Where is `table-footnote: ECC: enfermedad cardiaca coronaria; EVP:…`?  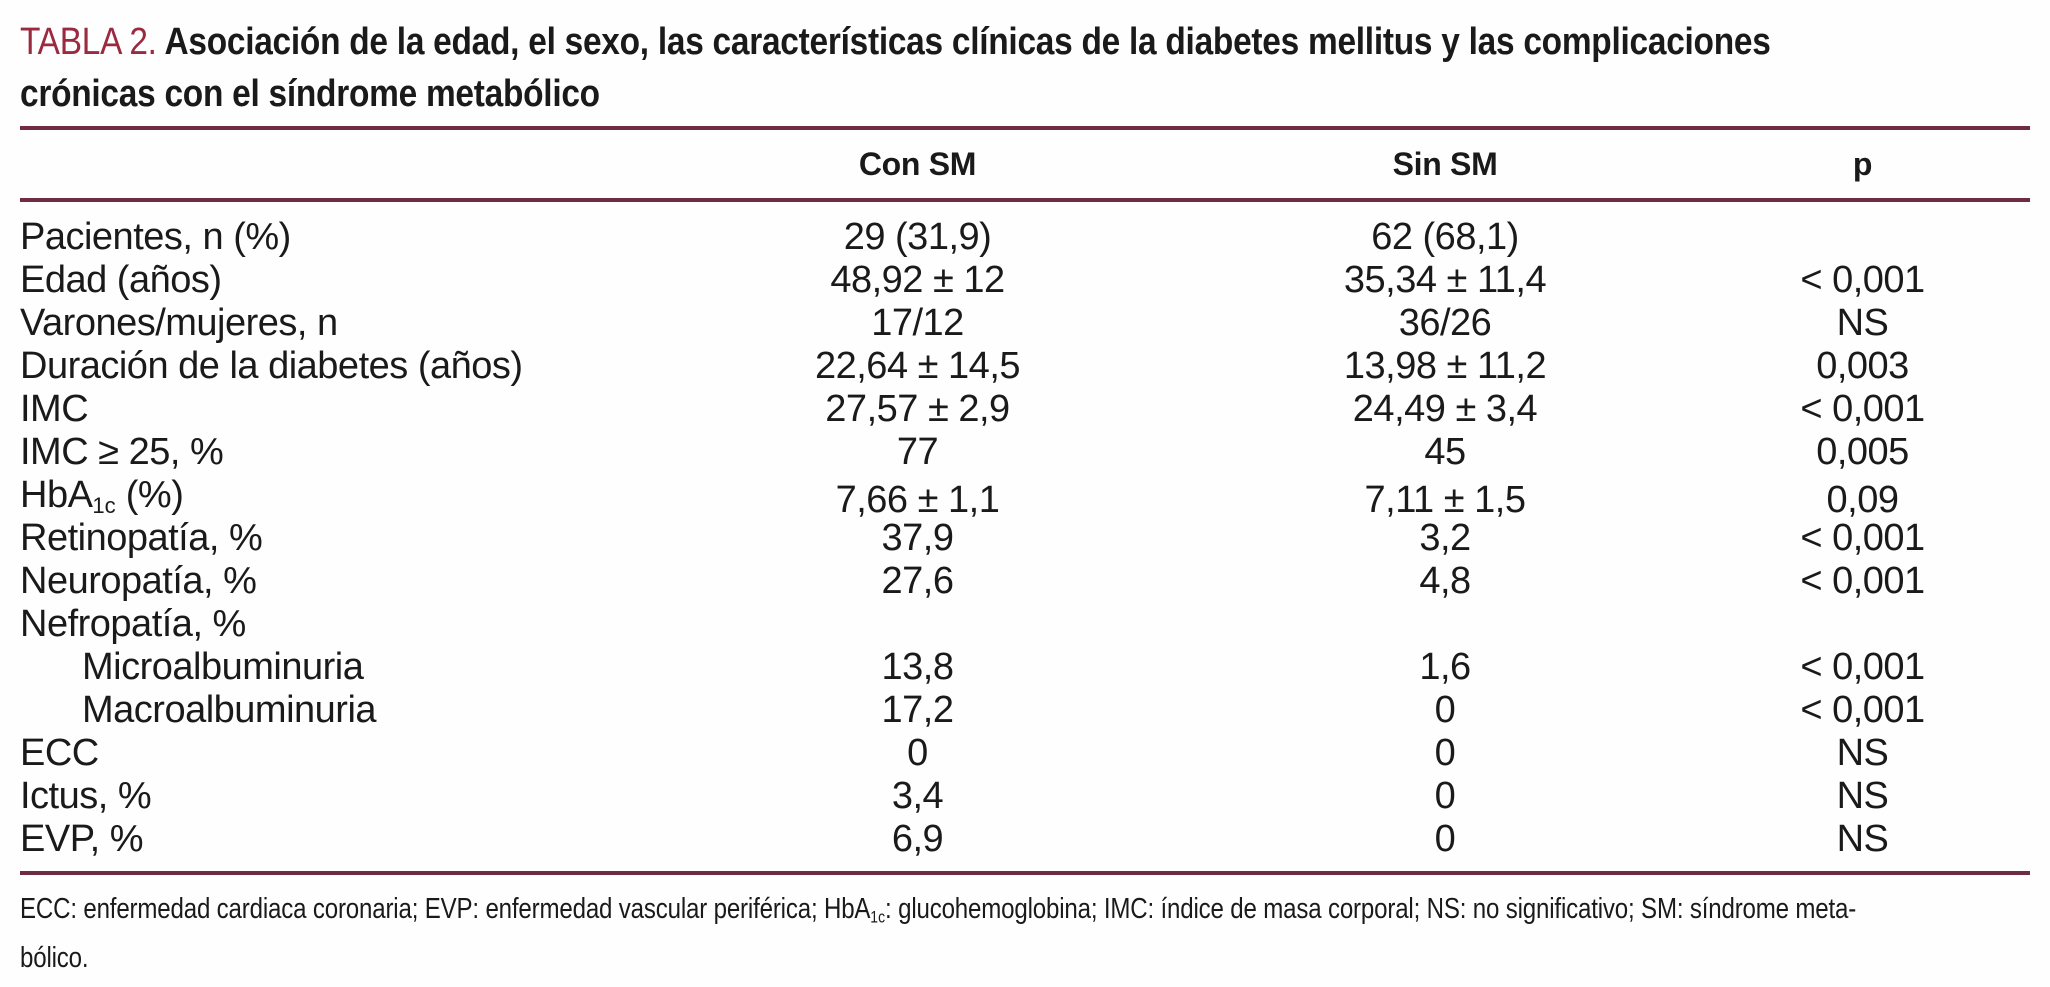 table-footnote: ECC: enfermedad cardiaca coronaria; EVP:… is located at coordinates (938, 934).